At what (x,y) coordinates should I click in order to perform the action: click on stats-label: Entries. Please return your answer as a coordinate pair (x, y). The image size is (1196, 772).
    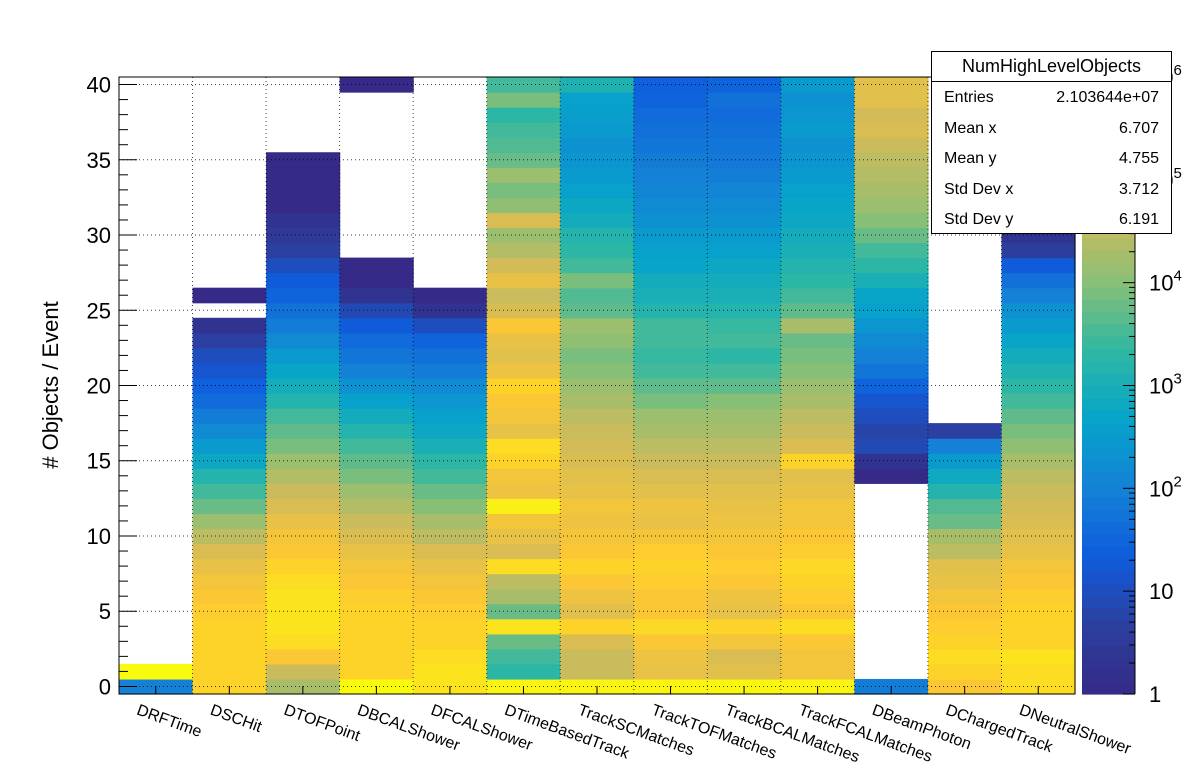
    Looking at the image, I should click on (969, 97).